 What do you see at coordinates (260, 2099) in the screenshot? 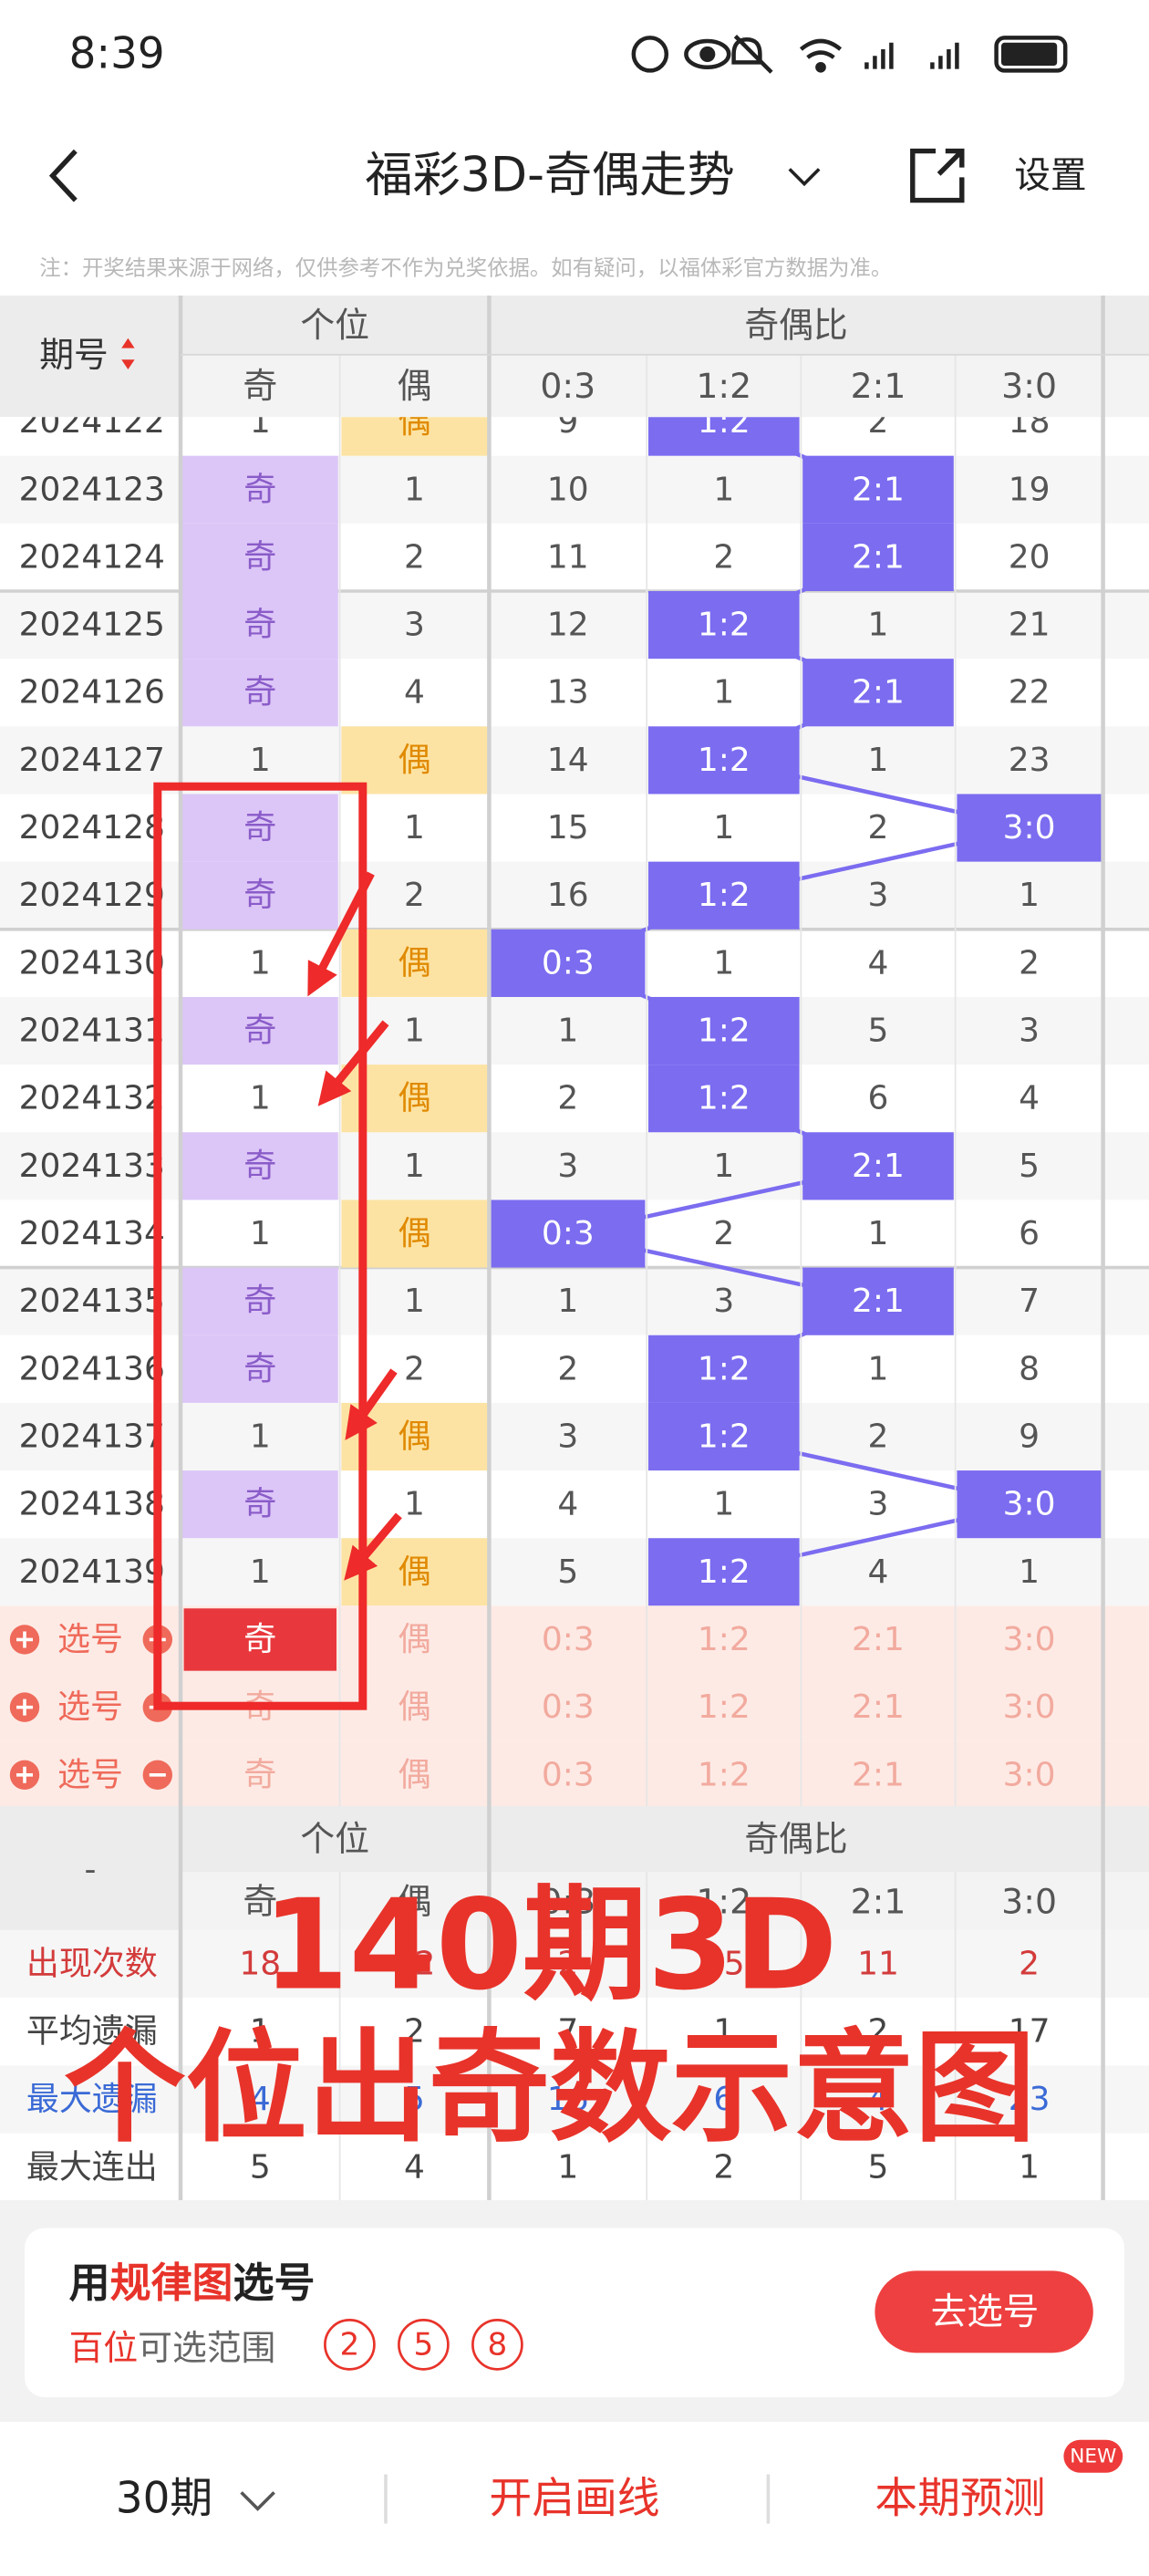
I see `stats-value: 4` at bounding box center [260, 2099].